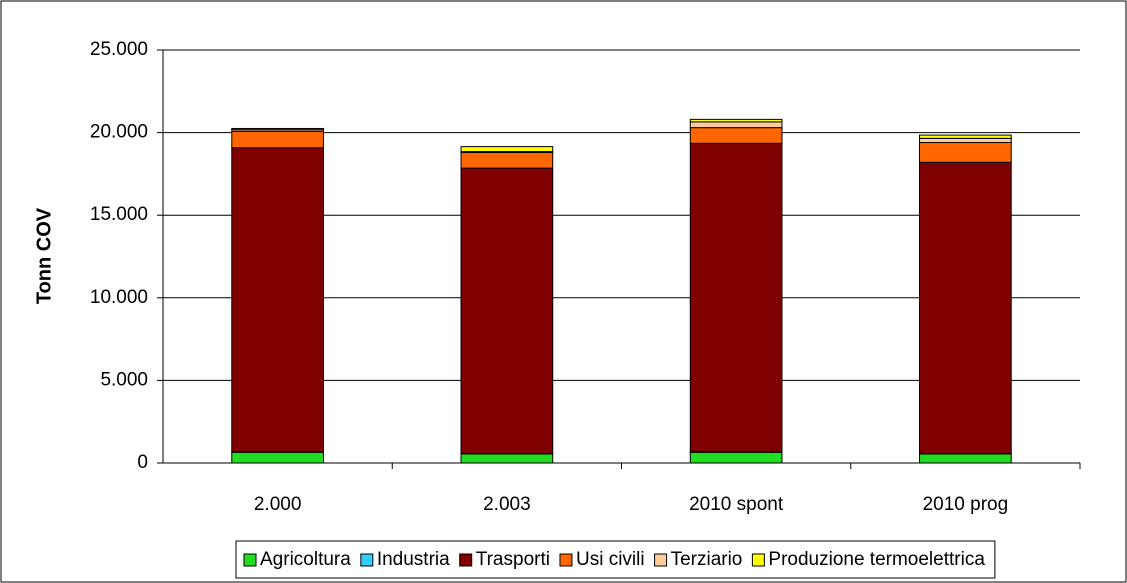 This screenshot has width=1127, height=583. I want to click on x-tick-label: 2010 prog, so click(966, 504).